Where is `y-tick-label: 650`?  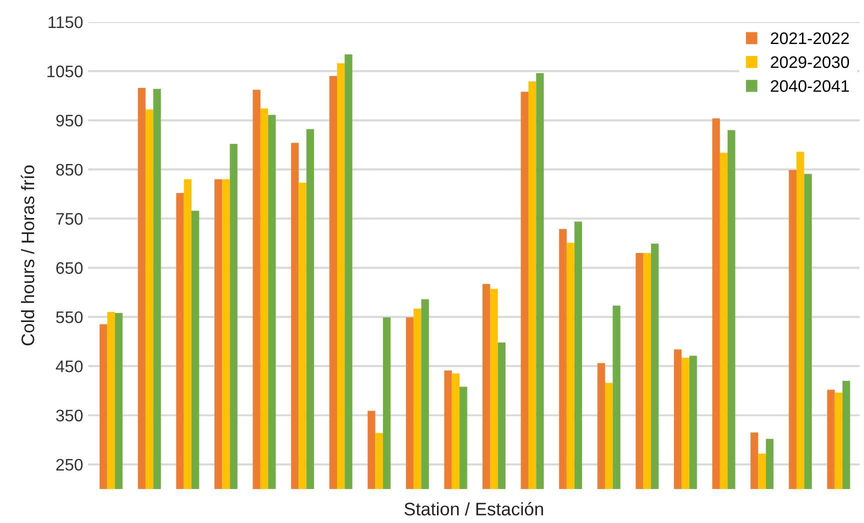
y-tick-label: 650 is located at coordinates (69, 268).